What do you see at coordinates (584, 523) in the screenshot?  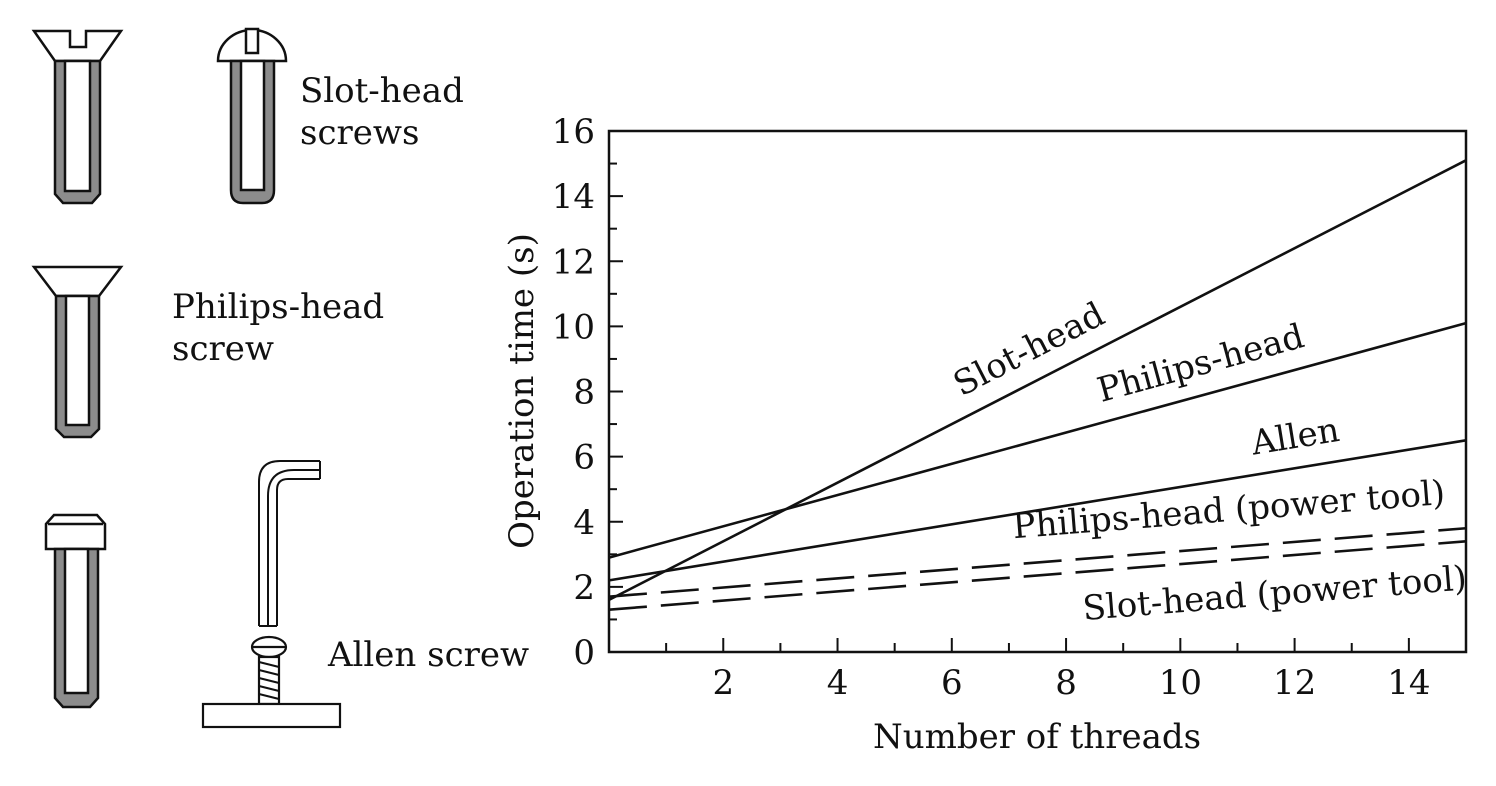 I see `y-tick-label: 4` at bounding box center [584, 523].